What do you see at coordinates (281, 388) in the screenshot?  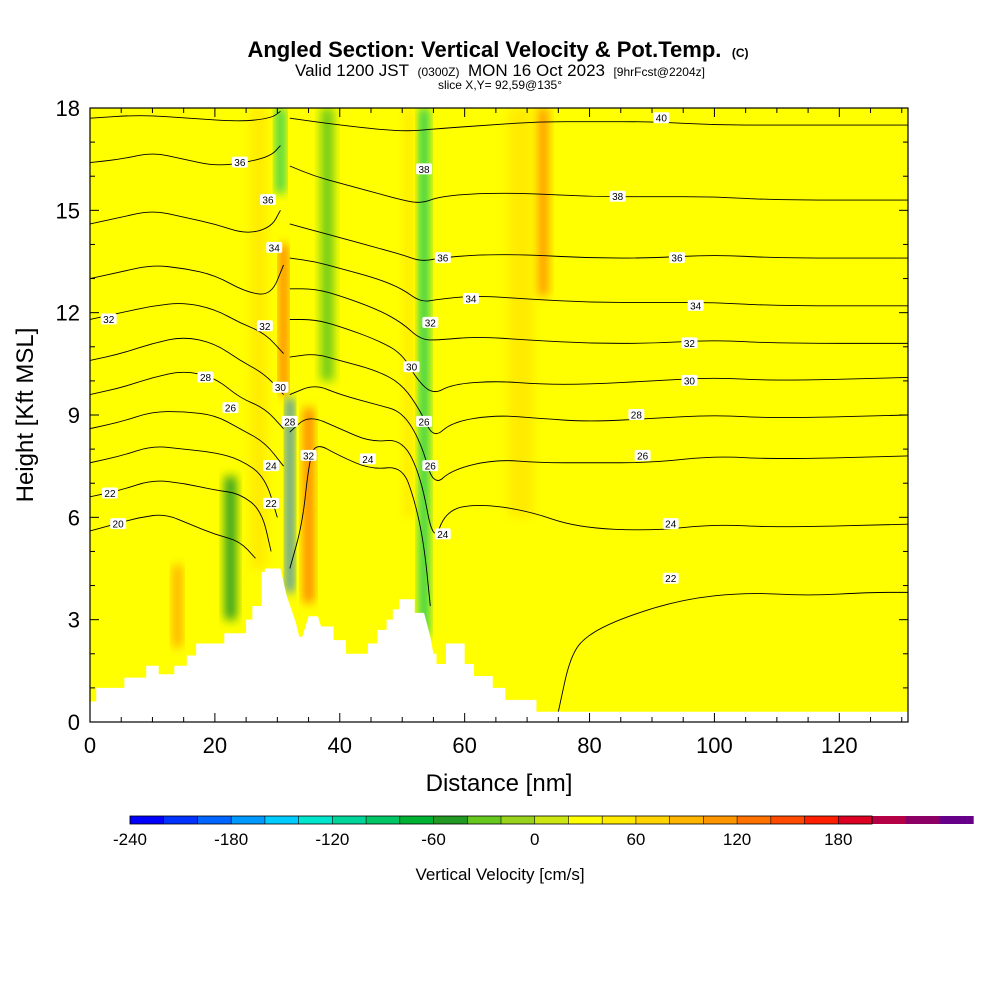 I see `contour-label-8: 30` at bounding box center [281, 388].